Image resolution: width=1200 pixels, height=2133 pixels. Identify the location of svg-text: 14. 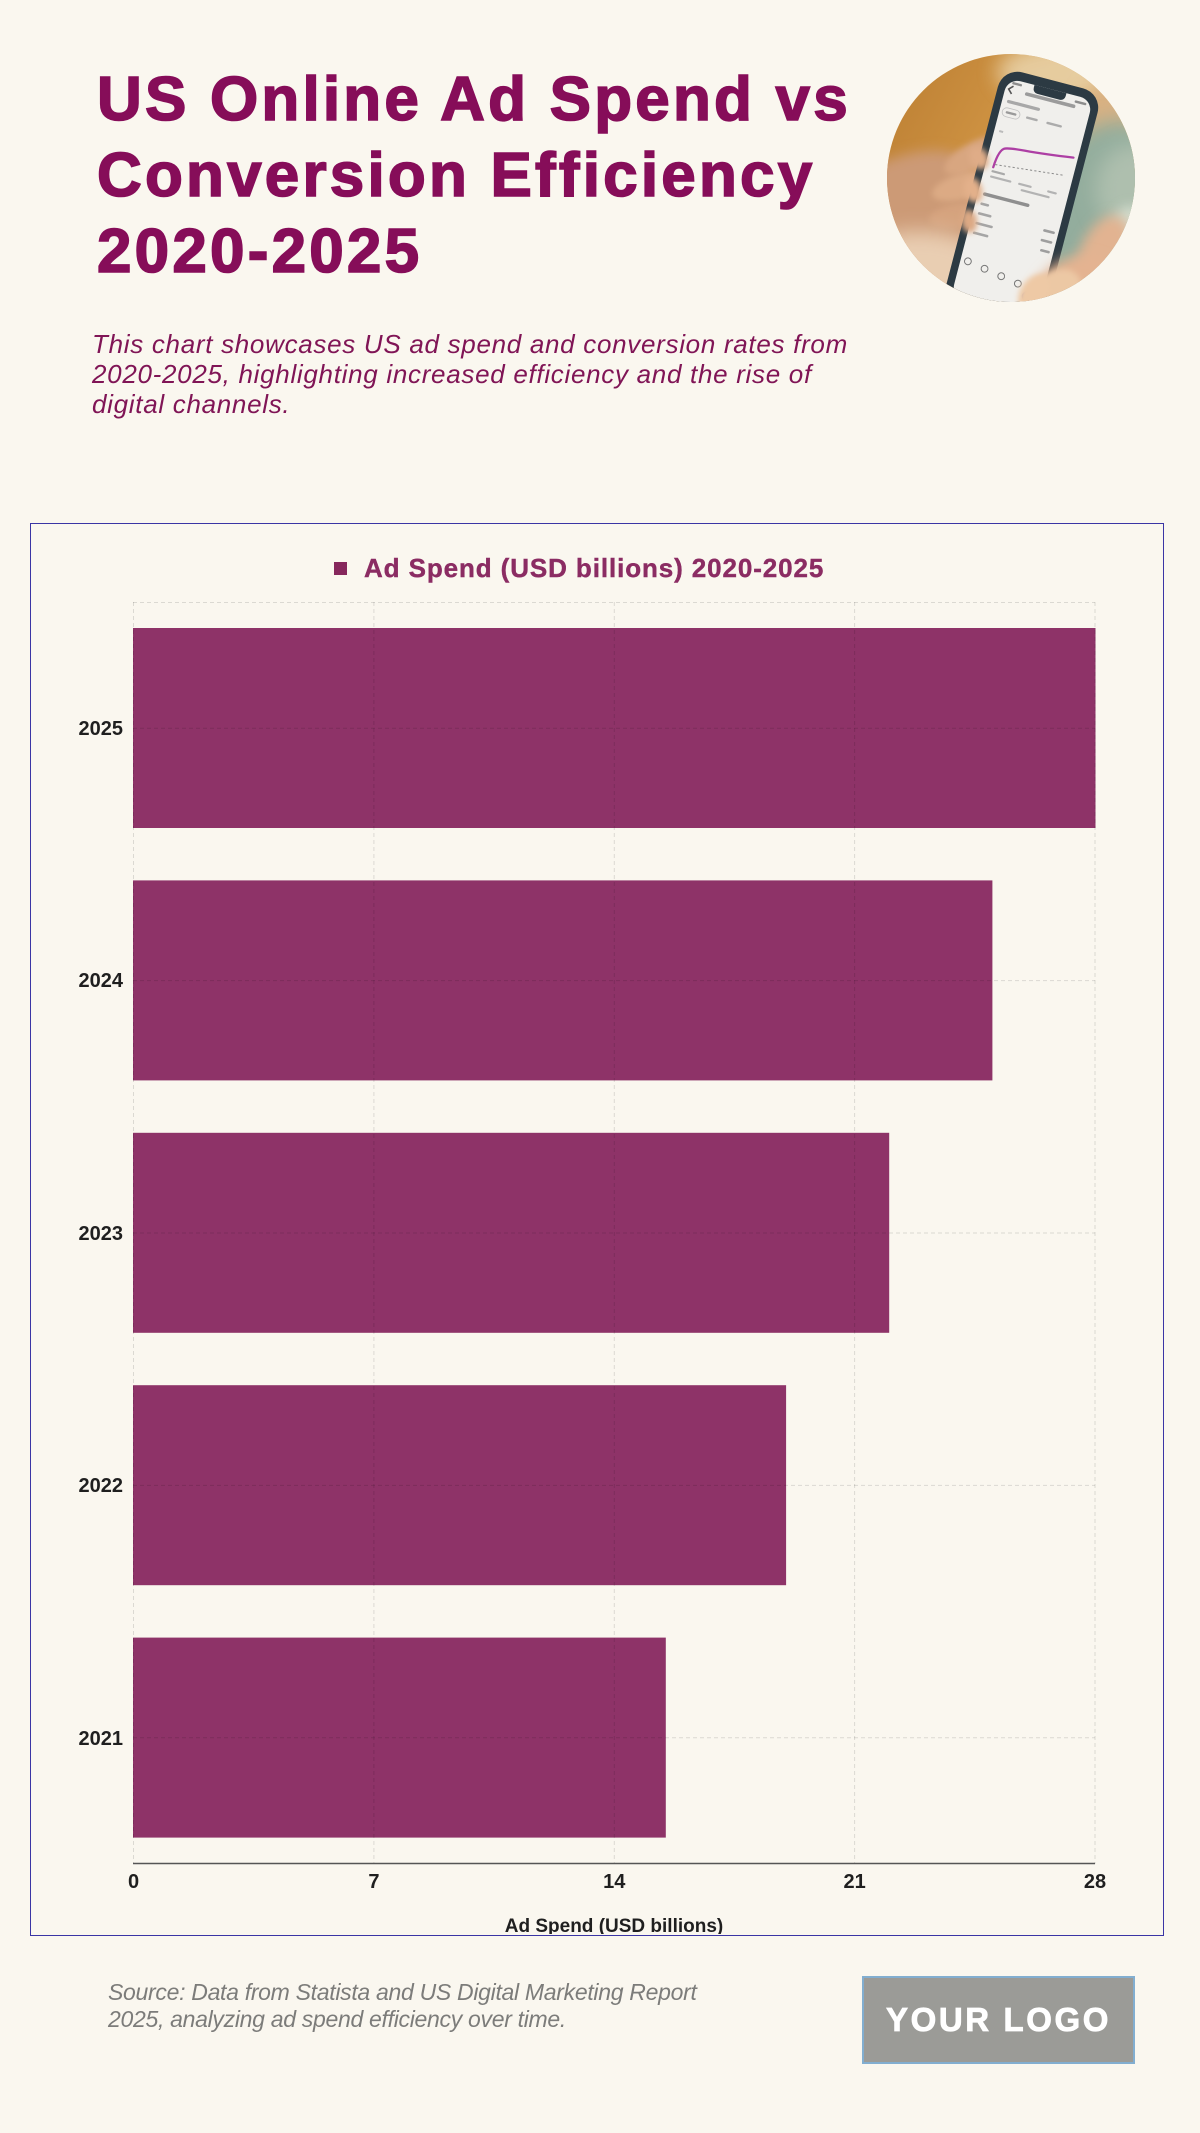
(614, 1882).